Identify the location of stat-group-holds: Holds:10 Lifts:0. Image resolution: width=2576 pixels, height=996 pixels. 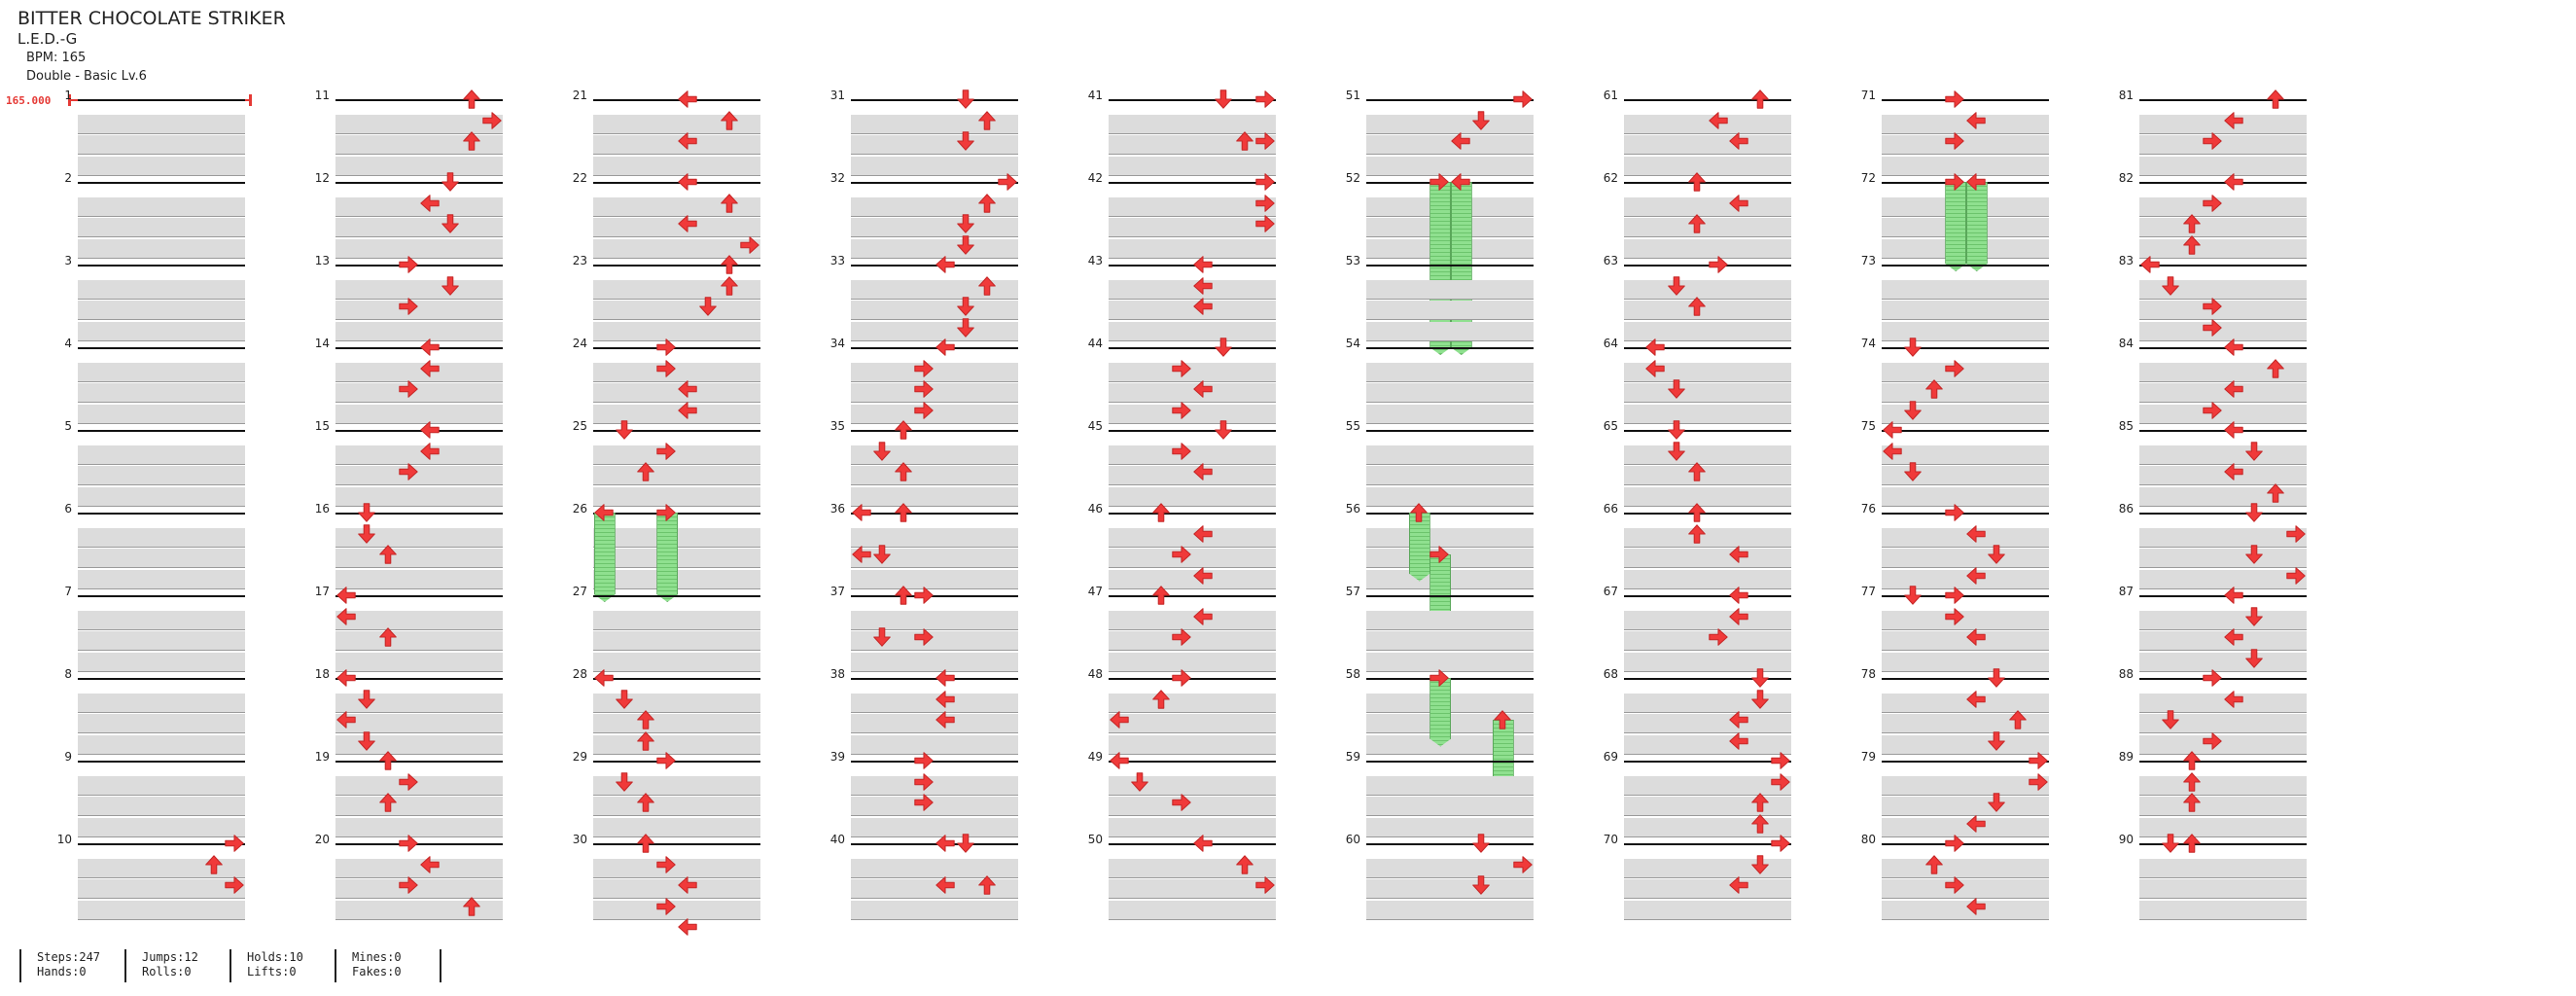
(282, 965).